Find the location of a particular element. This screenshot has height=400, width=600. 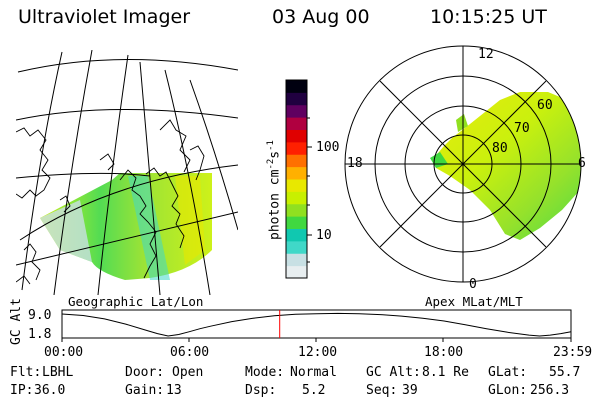

footer-gcalt-label: GC Alt: is located at coordinates (393, 372).